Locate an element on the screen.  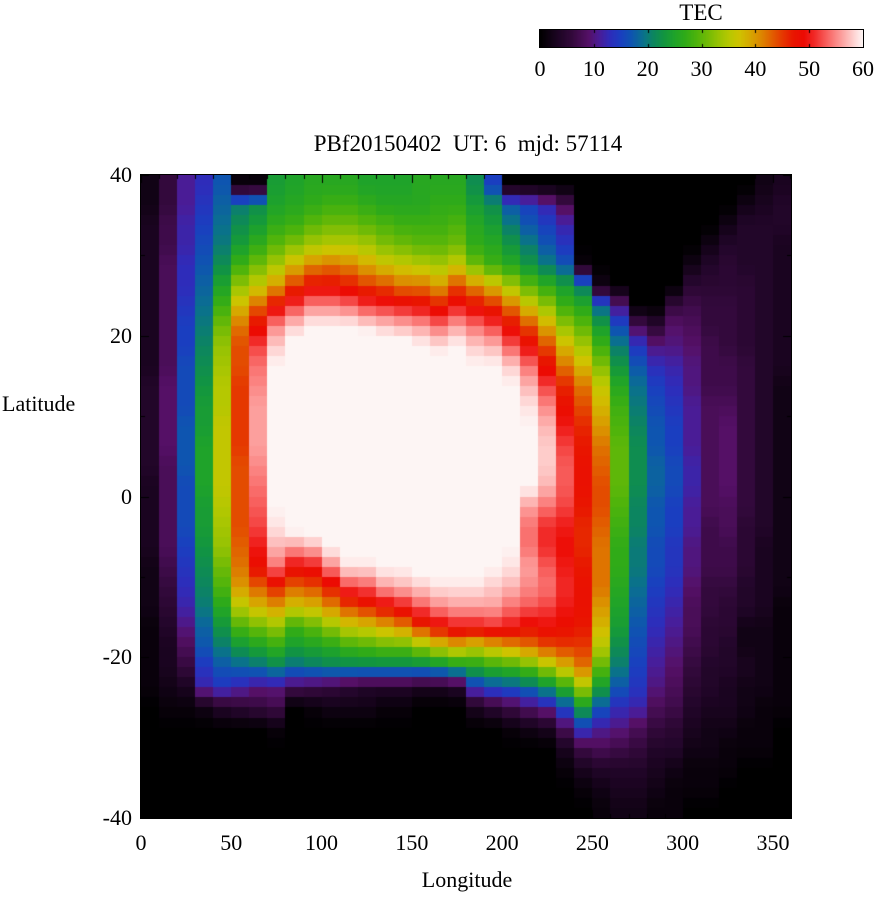
colorbar-title: TEC is located at coordinates (701, 12).